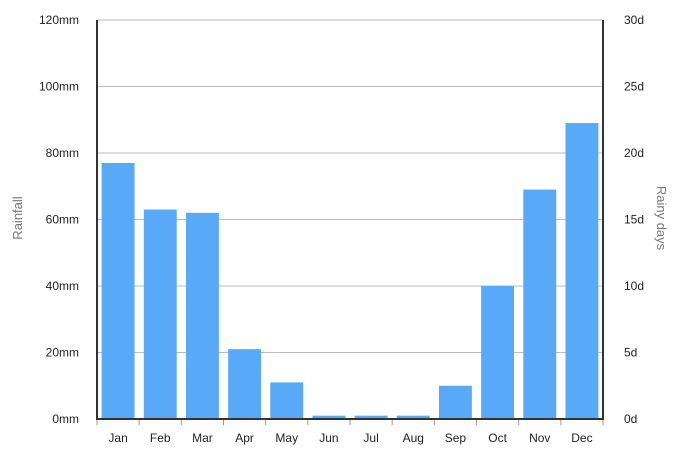  What do you see at coordinates (65, 419) in the screenshot?
I see `y-tick-label: 0mm` at bounding box center [65, 419].